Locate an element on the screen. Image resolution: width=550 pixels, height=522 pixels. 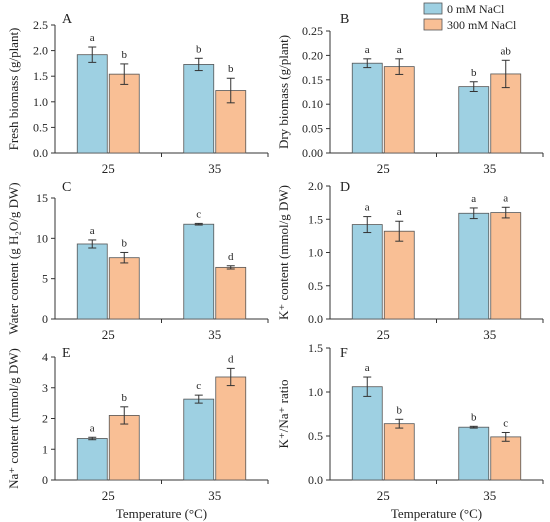
significance-letter: ab is located at coordinates (506, 51).